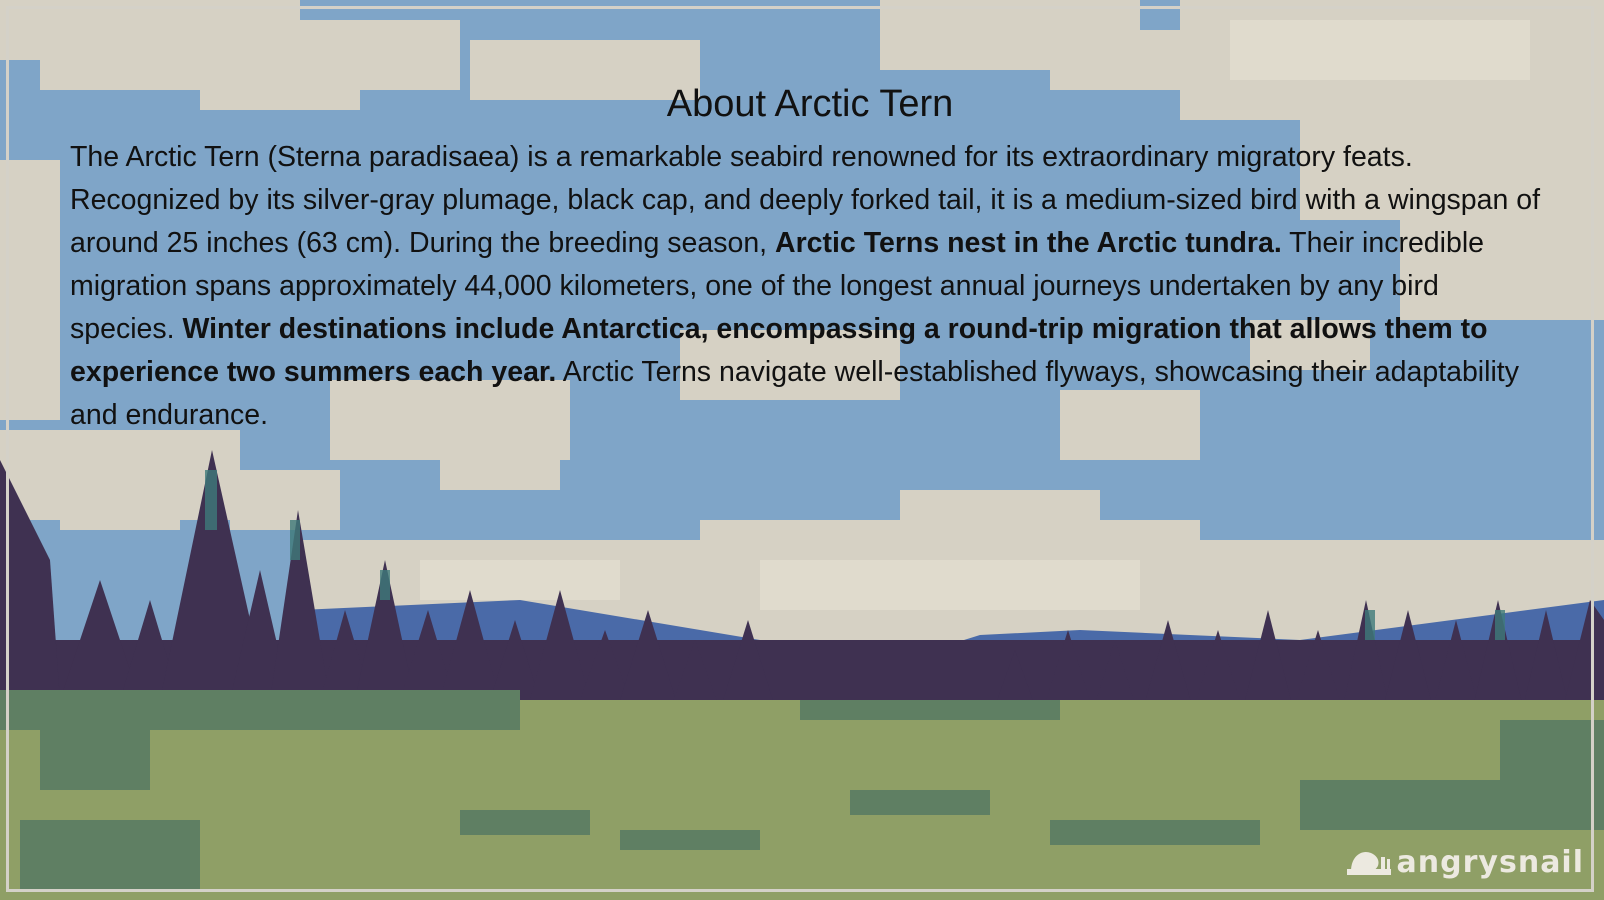 The image size is (1604, 900). Describe the element at coordinates (1368, 863) in the screenshot. I see `snail-icon` at that location.